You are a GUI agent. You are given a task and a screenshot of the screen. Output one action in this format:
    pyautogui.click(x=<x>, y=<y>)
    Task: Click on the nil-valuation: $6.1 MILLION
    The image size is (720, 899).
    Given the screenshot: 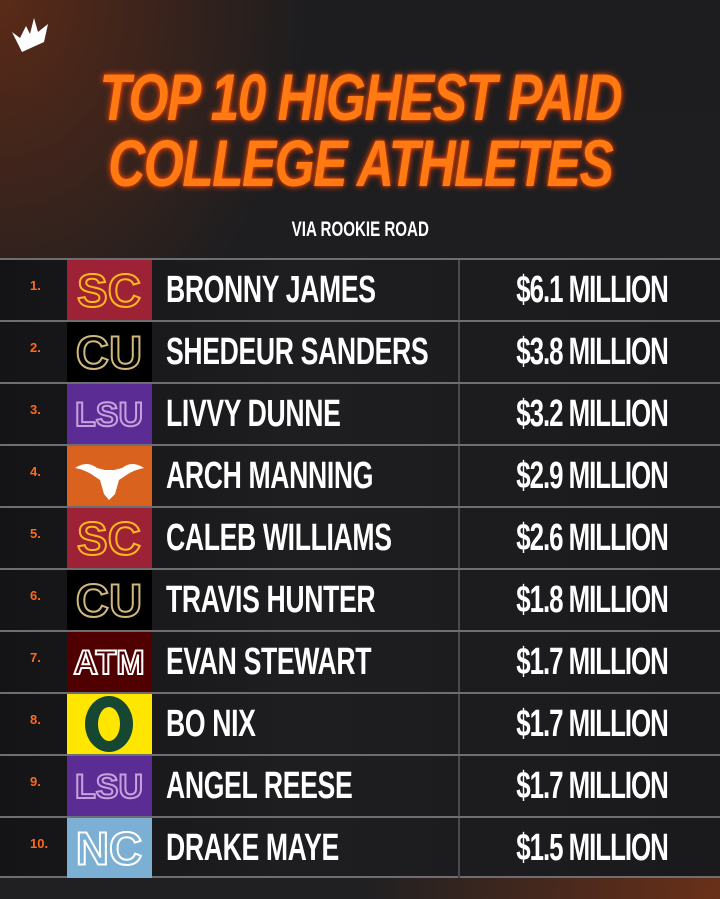 What is the action you would take?
    pyautogui.click(x=592, y=290)
    